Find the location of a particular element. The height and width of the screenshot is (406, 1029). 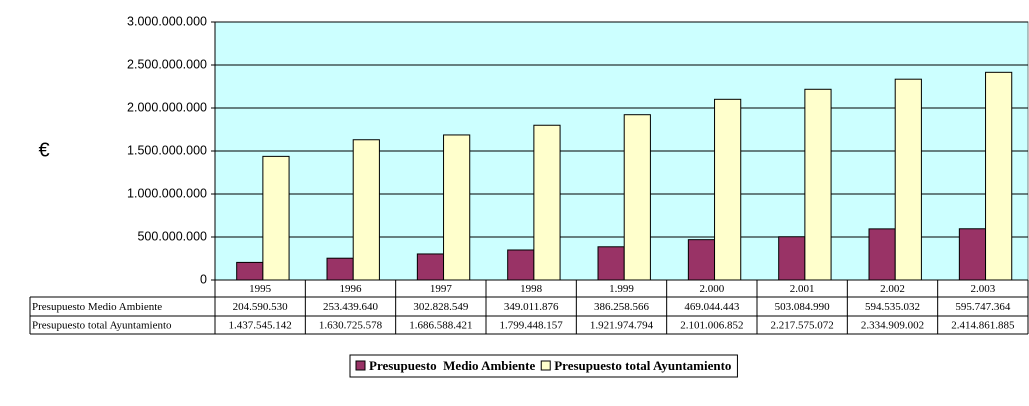

x-tick-label: 2.001 is located at coordinates (802, 289).